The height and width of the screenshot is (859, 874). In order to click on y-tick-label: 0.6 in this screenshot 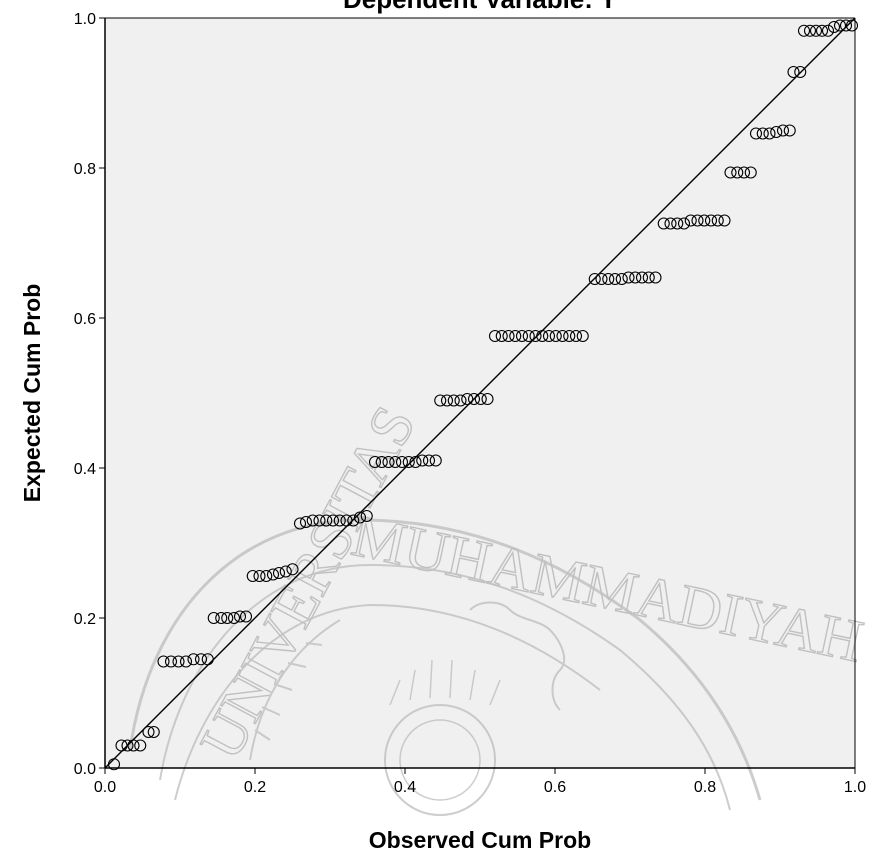, I will do `click(85, 319)`.